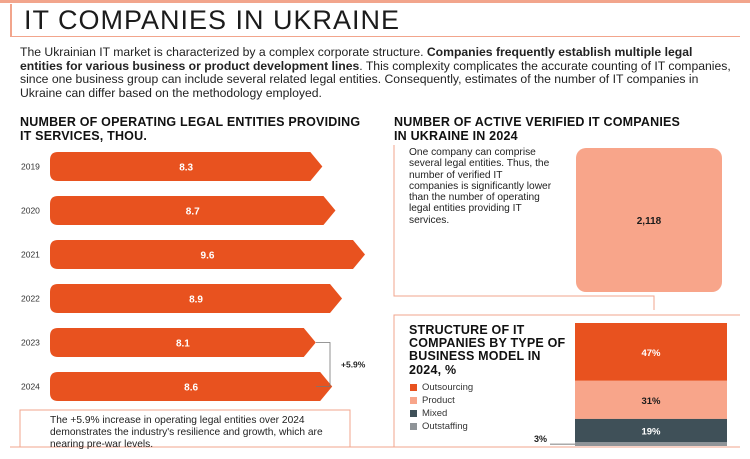 The image size is (750, 459). I want to click on legend-item-outsourcing: Outsourcing, so click(441, 387).